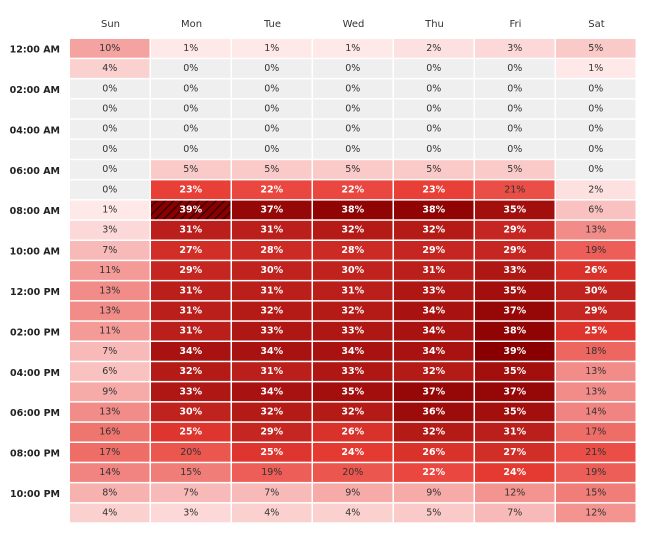 The image size is (650, 545). What do you see at coordinates (109, 371) in the screenshot?
I see `cell-value-label: 6%` at bounding box center [109, 371].